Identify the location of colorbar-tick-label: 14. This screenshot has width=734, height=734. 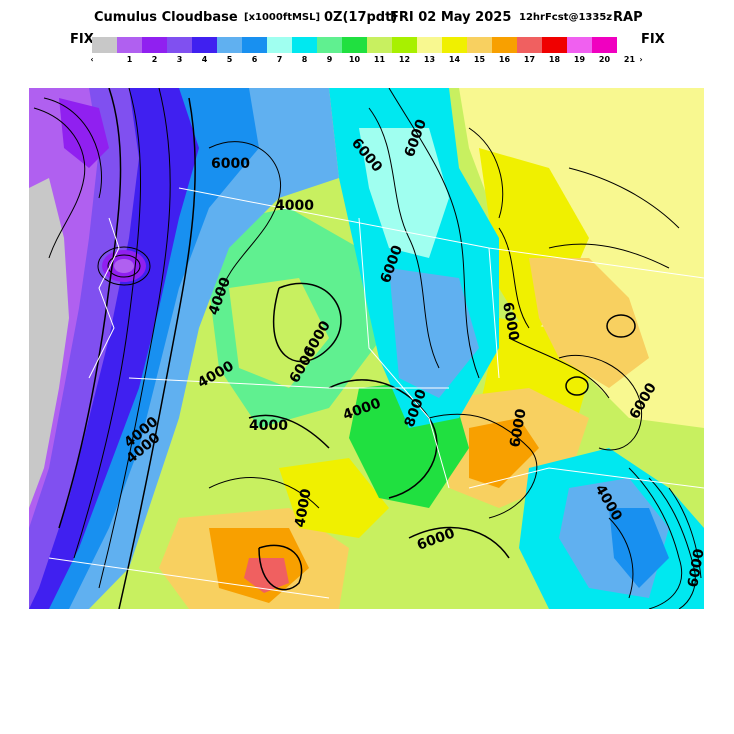
(454, 59).